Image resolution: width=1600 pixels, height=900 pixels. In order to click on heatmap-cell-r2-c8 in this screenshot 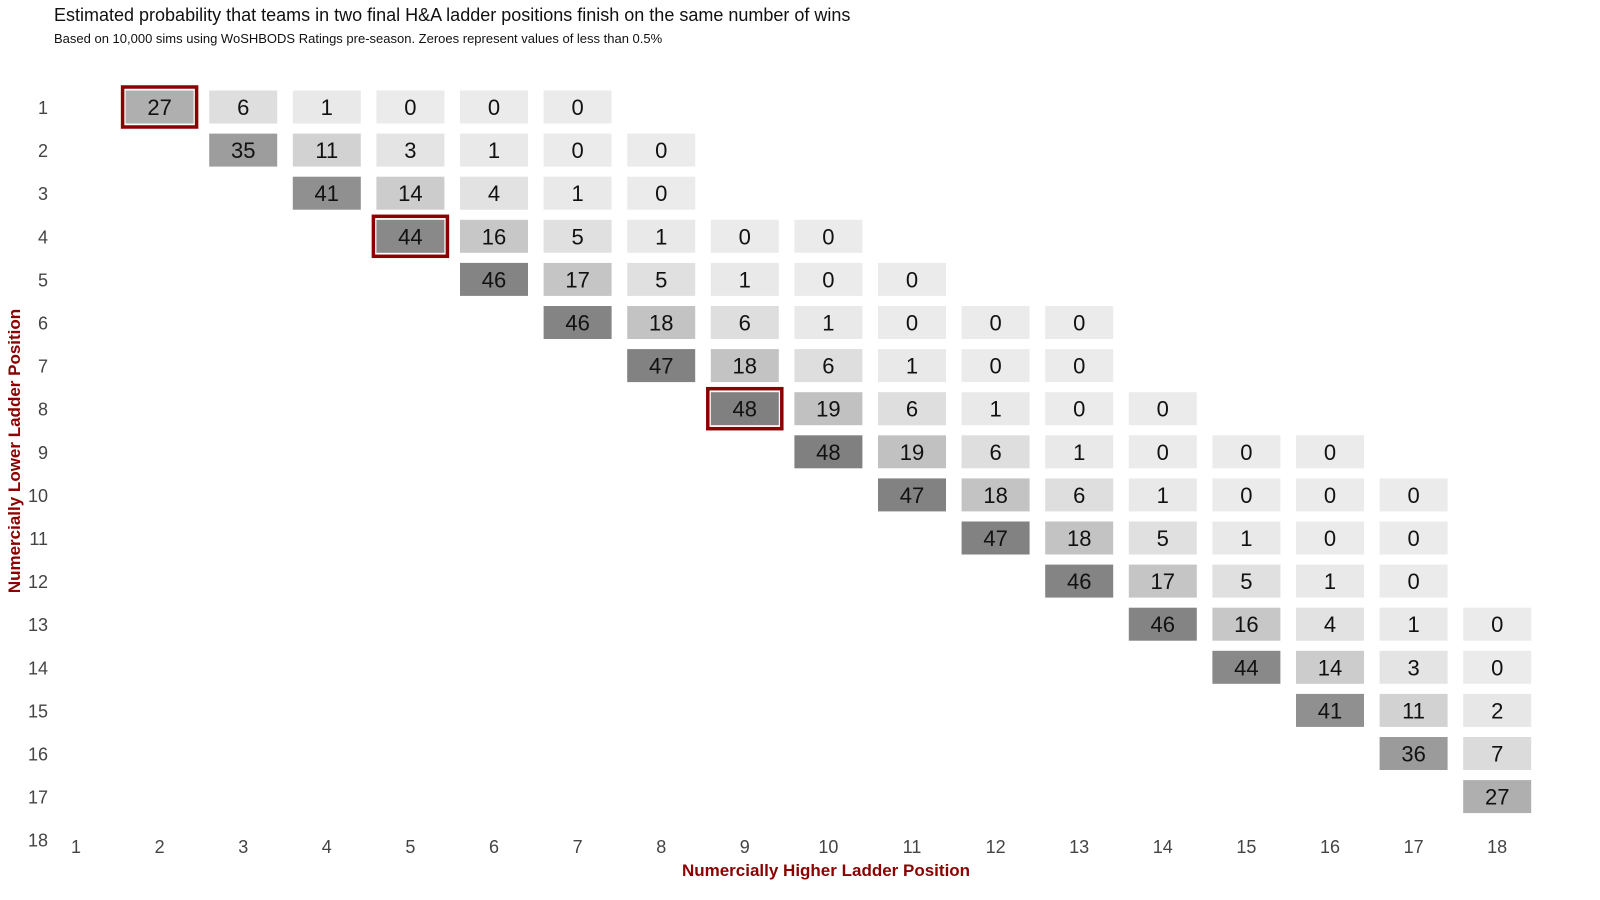, I will do `click(661, 150)`.